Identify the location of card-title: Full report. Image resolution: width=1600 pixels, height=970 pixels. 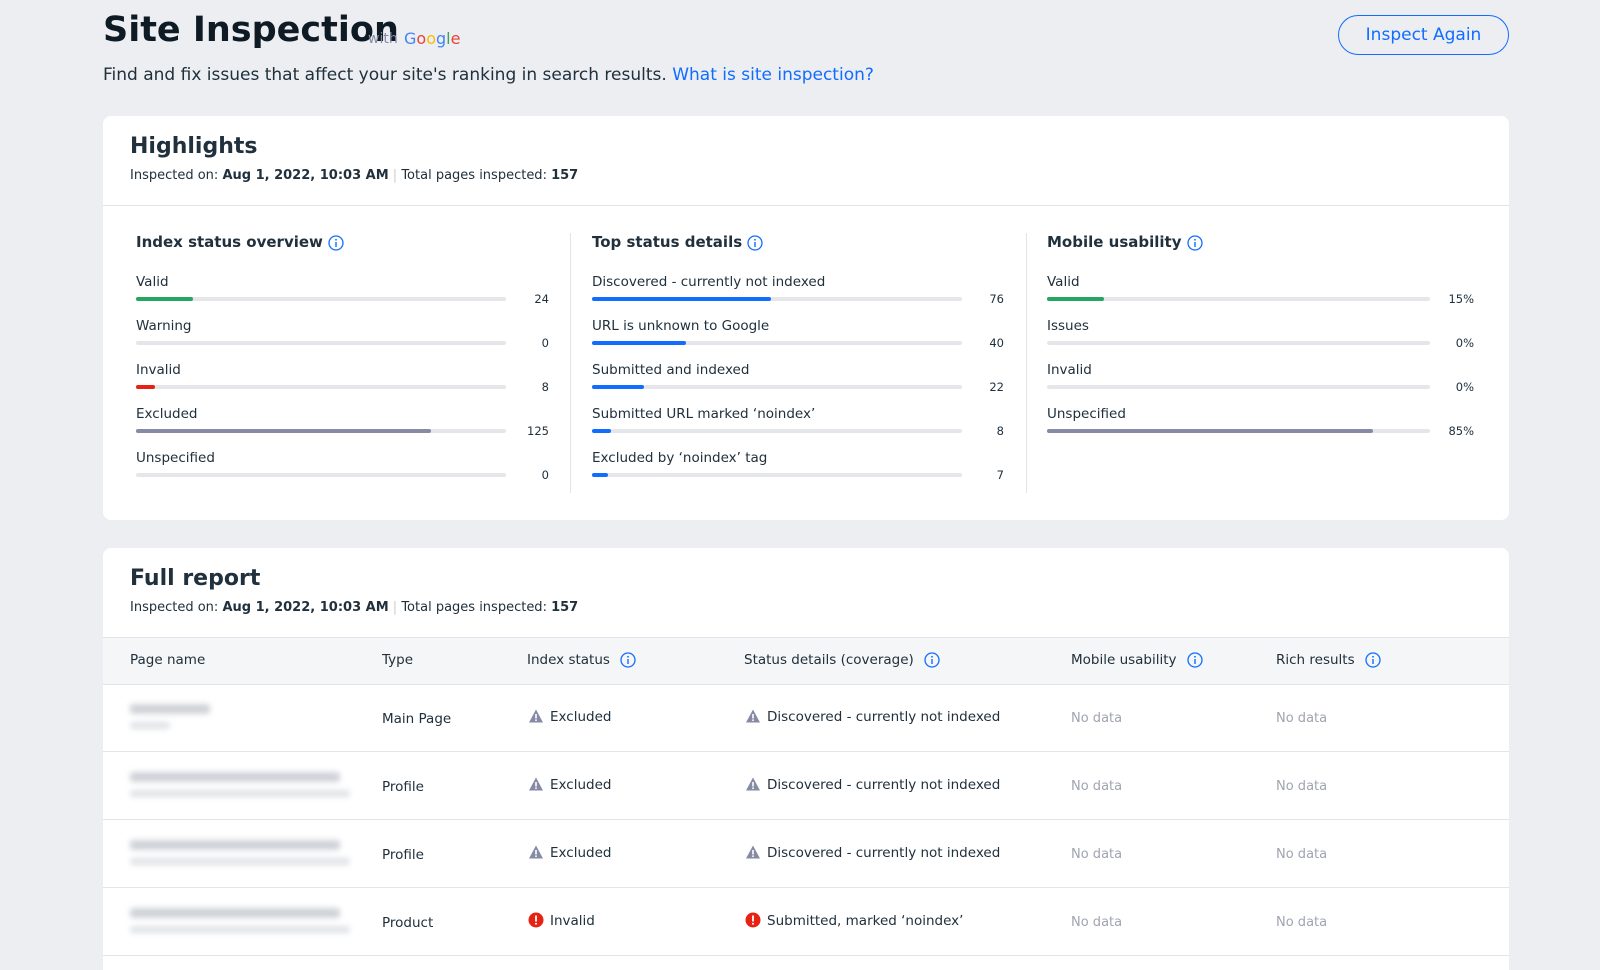
(195, 578).